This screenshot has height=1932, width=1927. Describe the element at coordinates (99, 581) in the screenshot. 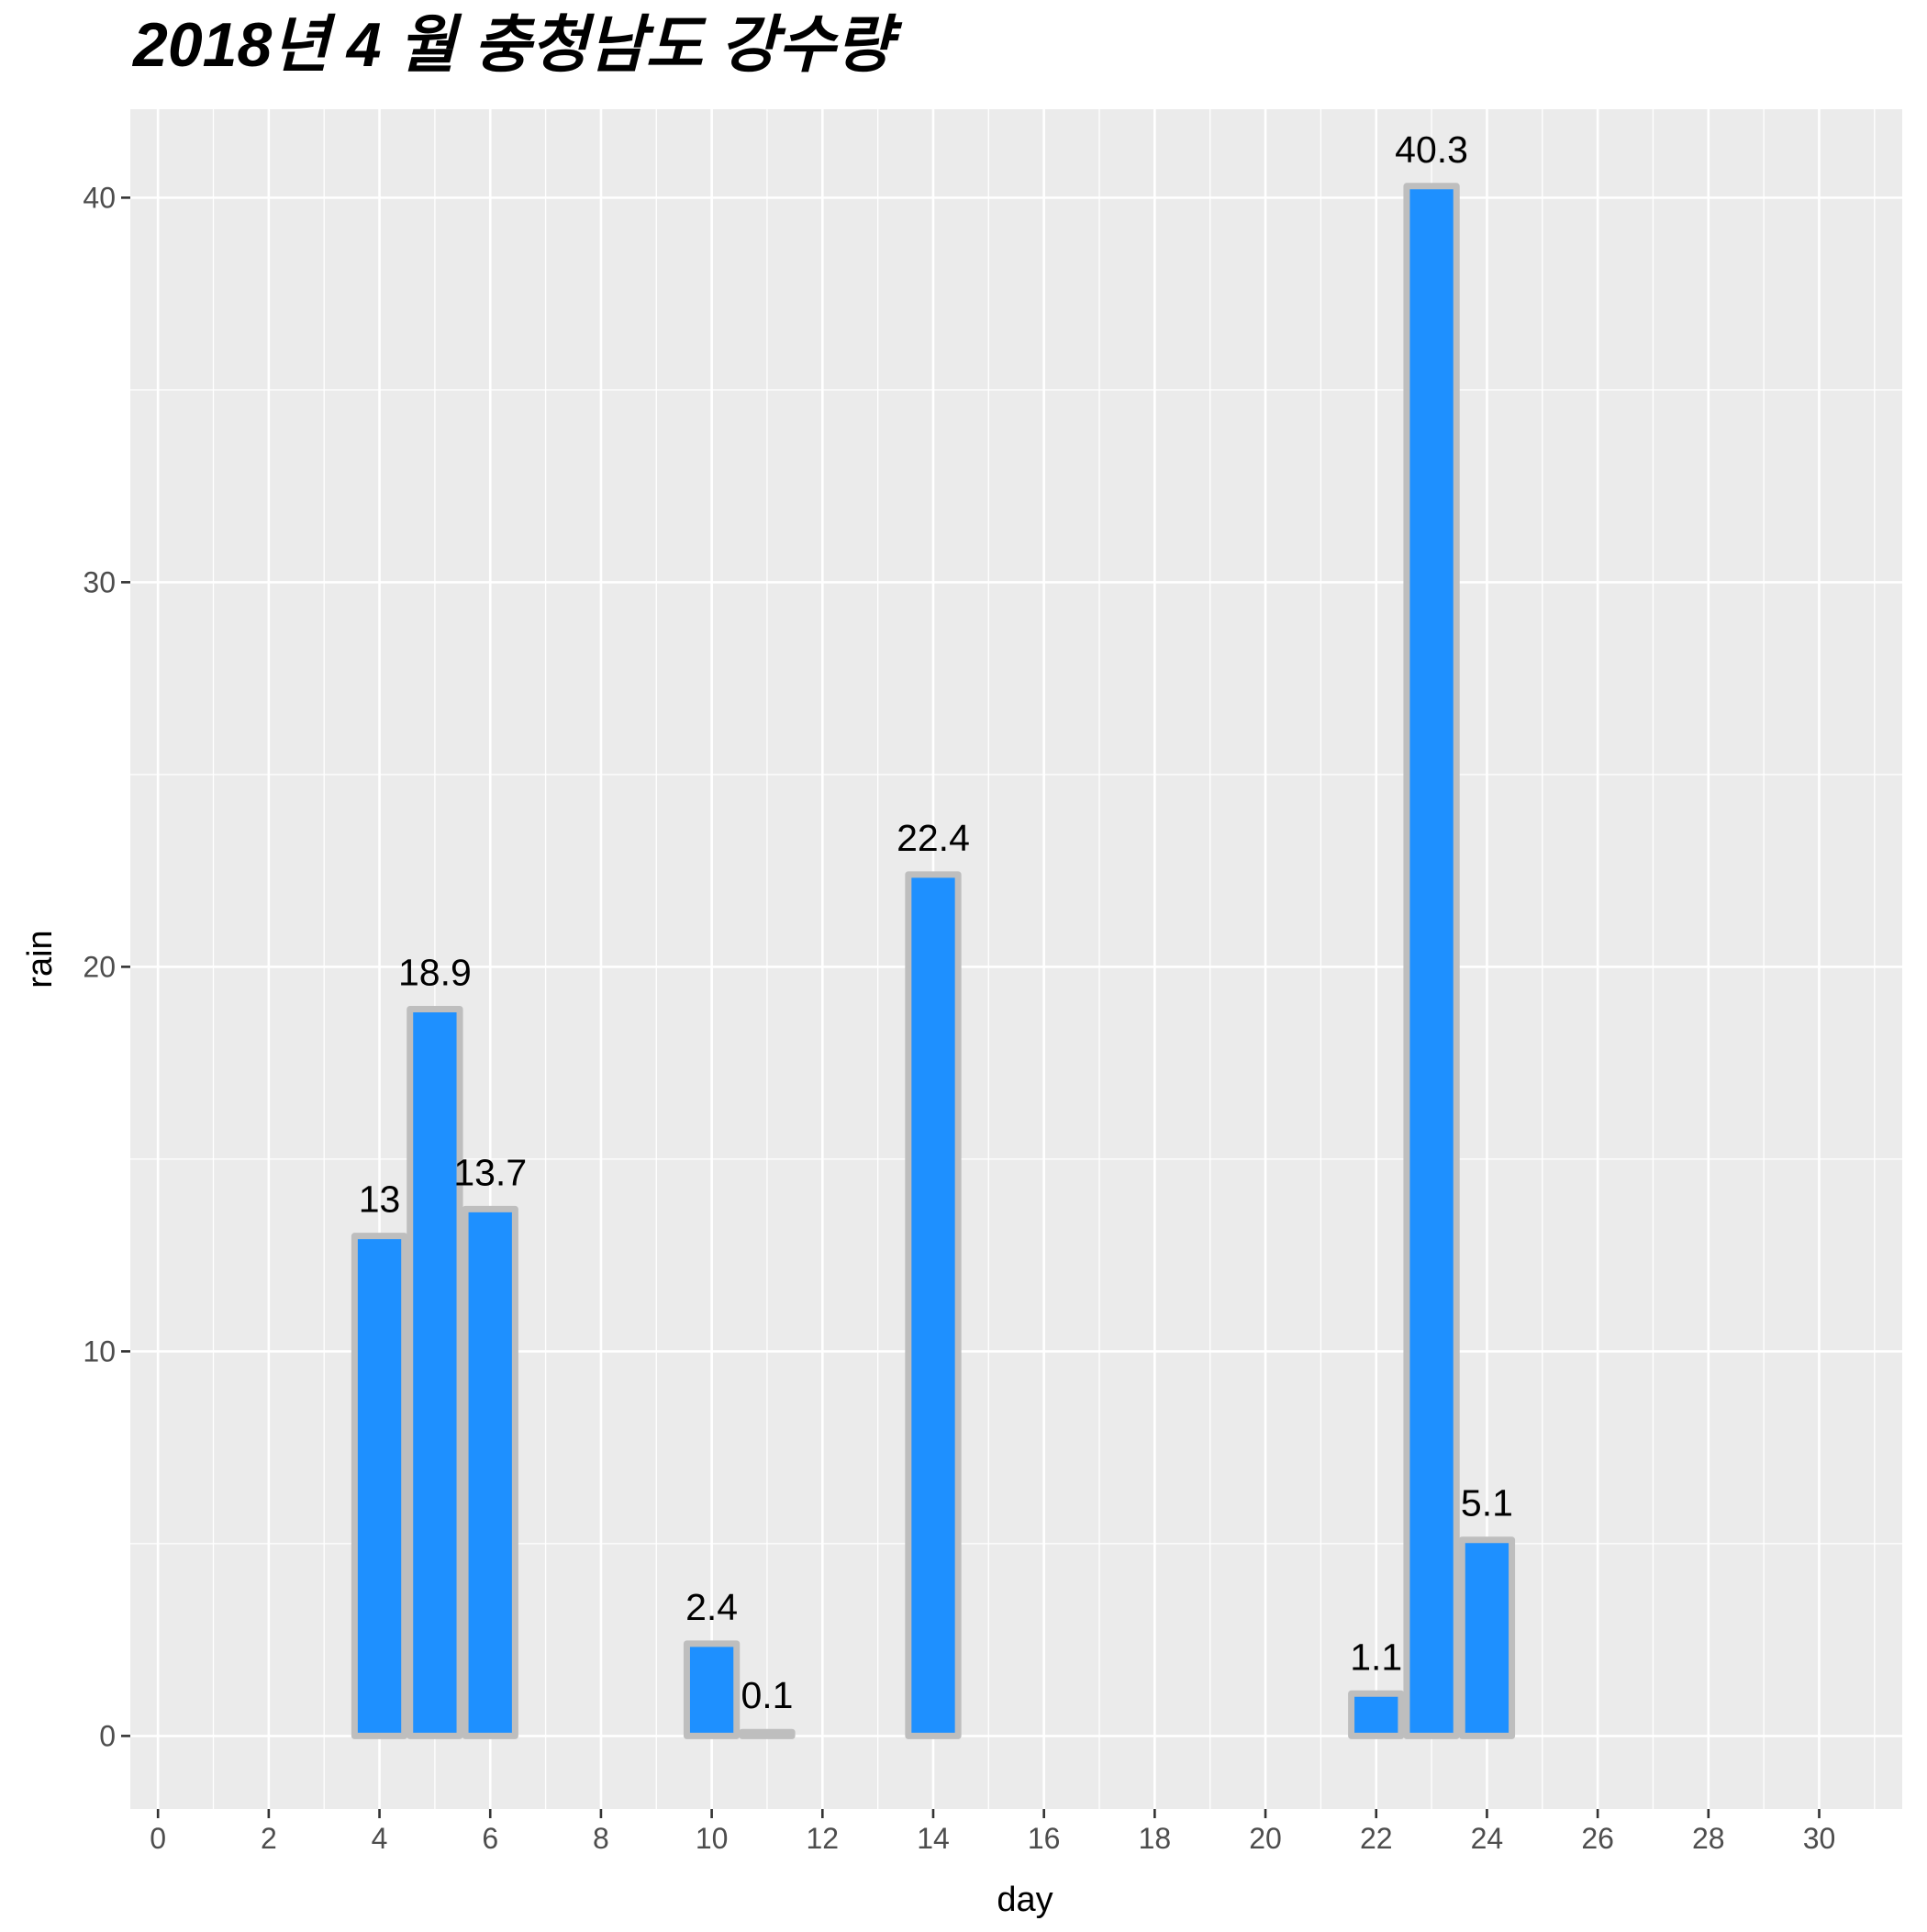

I see `y-tick-label: 30` at that location.